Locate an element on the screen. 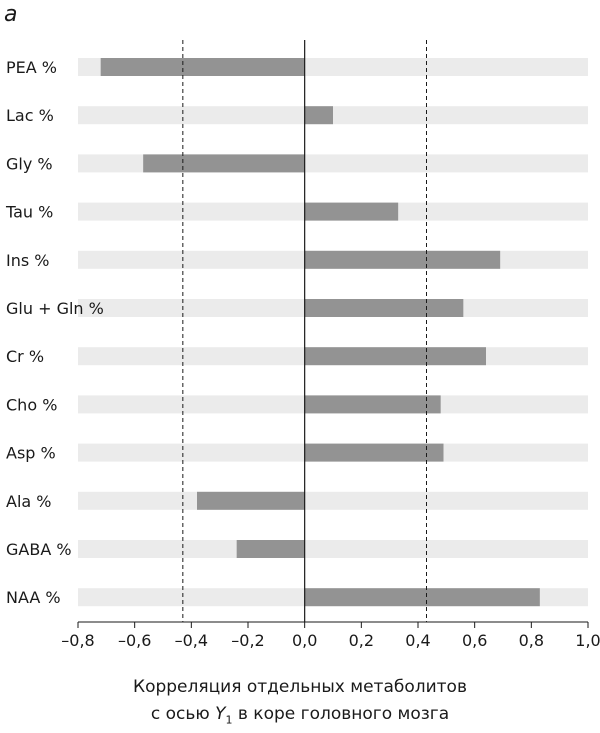 Image resolution: width=600 pixels, height=733 pixels. category-label-9: Ala % is located at coordinates (28, 501).